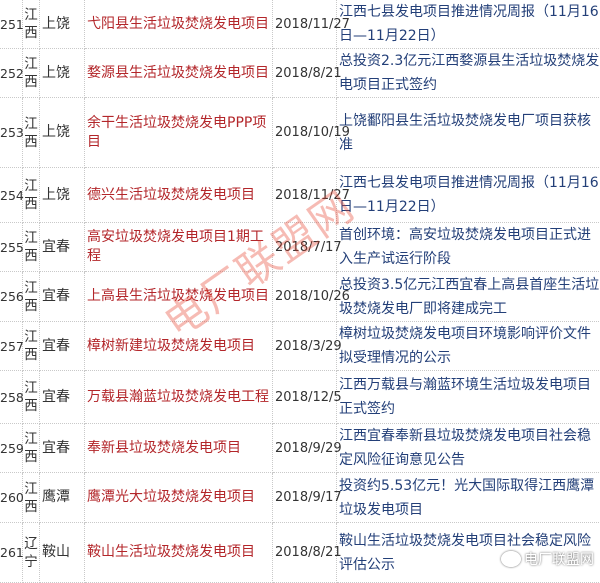 The height and width of the screenshot is (583, 600). I want to click on row-number: 258, so click(11, 397).